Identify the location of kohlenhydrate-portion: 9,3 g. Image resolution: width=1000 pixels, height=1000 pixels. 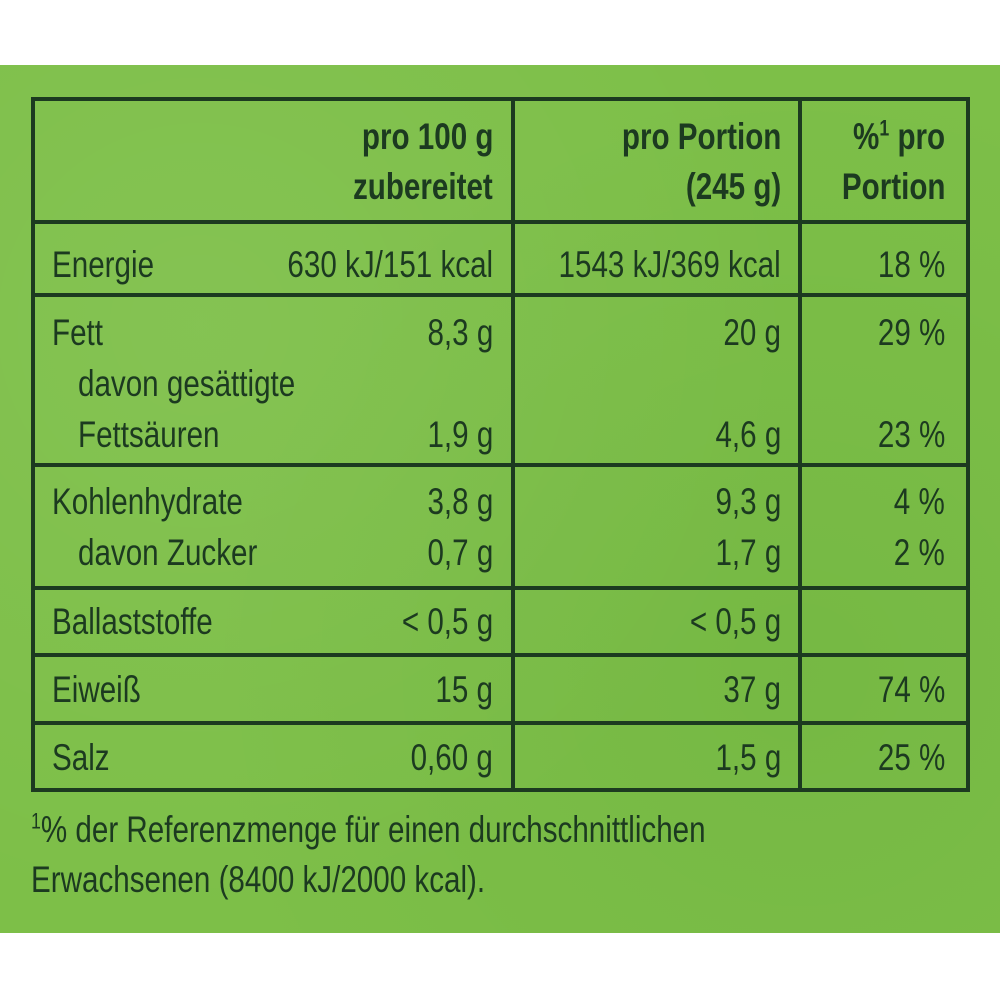
(748, 501).